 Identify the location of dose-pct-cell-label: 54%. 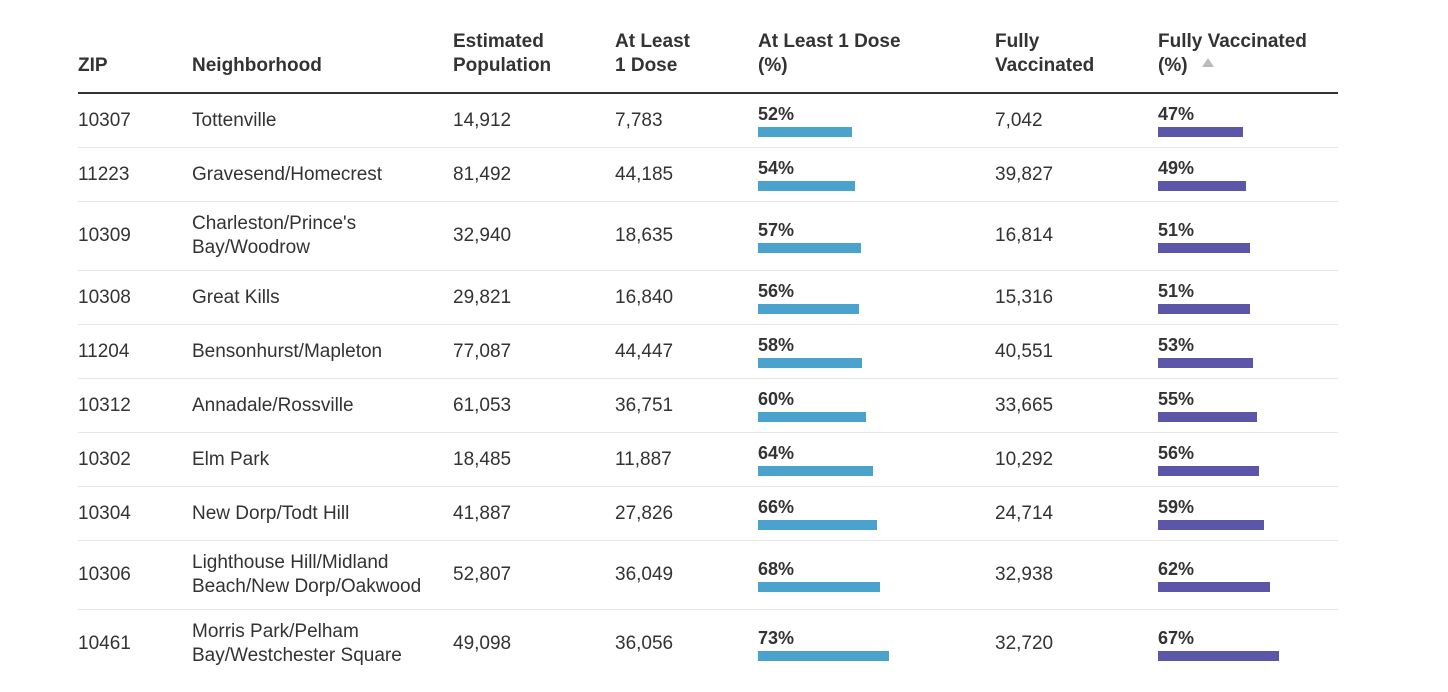
(776, 168).